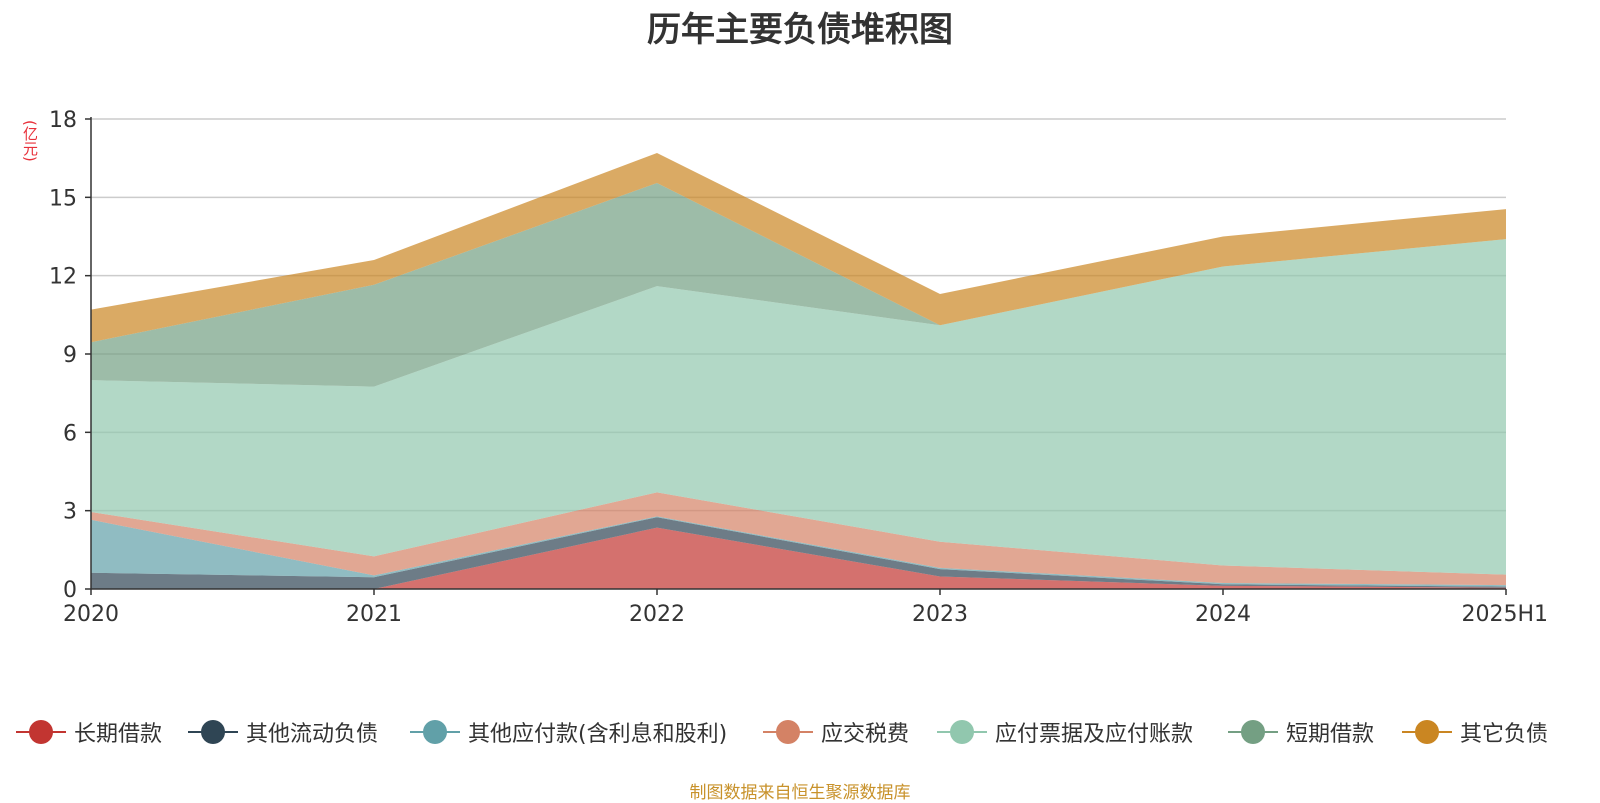  What do you see at coordinates (63, 277) in the screenshot?
I see `y-tick-label: 12` at bounding box center [63, 277].